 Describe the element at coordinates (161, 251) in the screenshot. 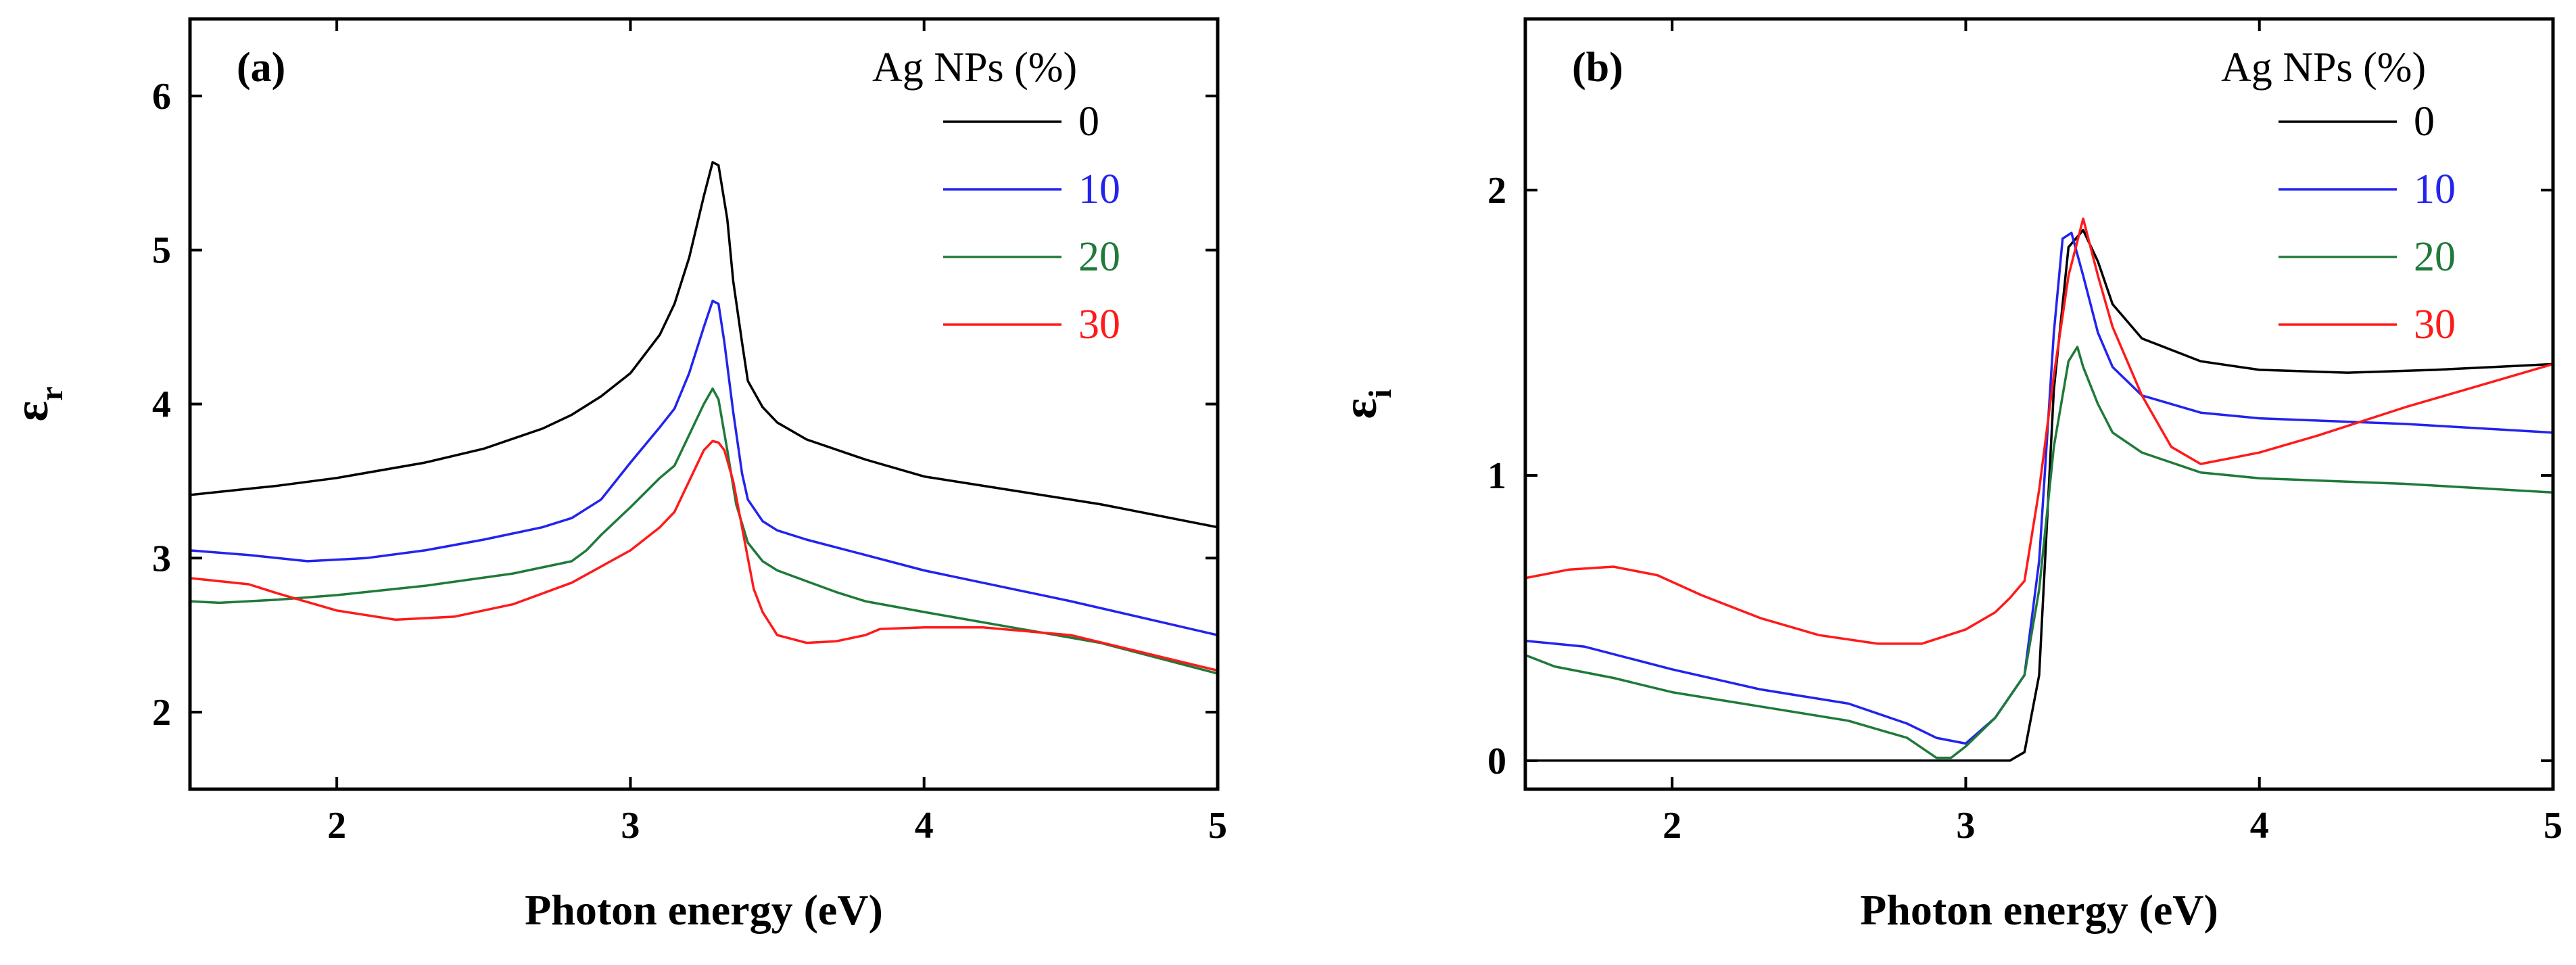

I see `y-tick-label: 5` at that location.